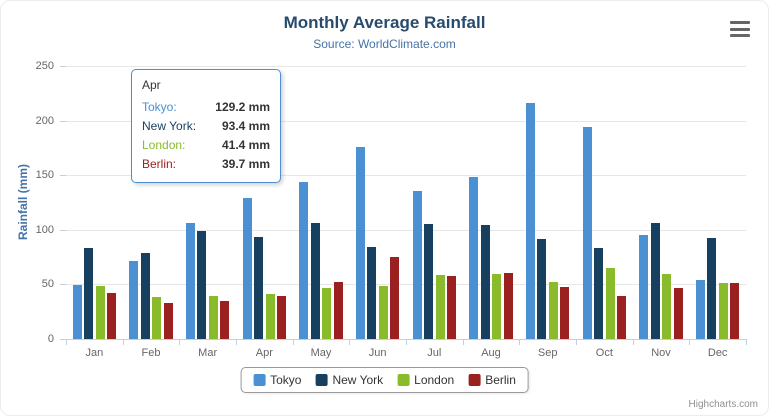 The height and width of the screenshot is (416, 769). What do you see at coordinates (282, 317) in the screenshot?
I see `bar-berlin-apr` at bounding box center [282, 317].